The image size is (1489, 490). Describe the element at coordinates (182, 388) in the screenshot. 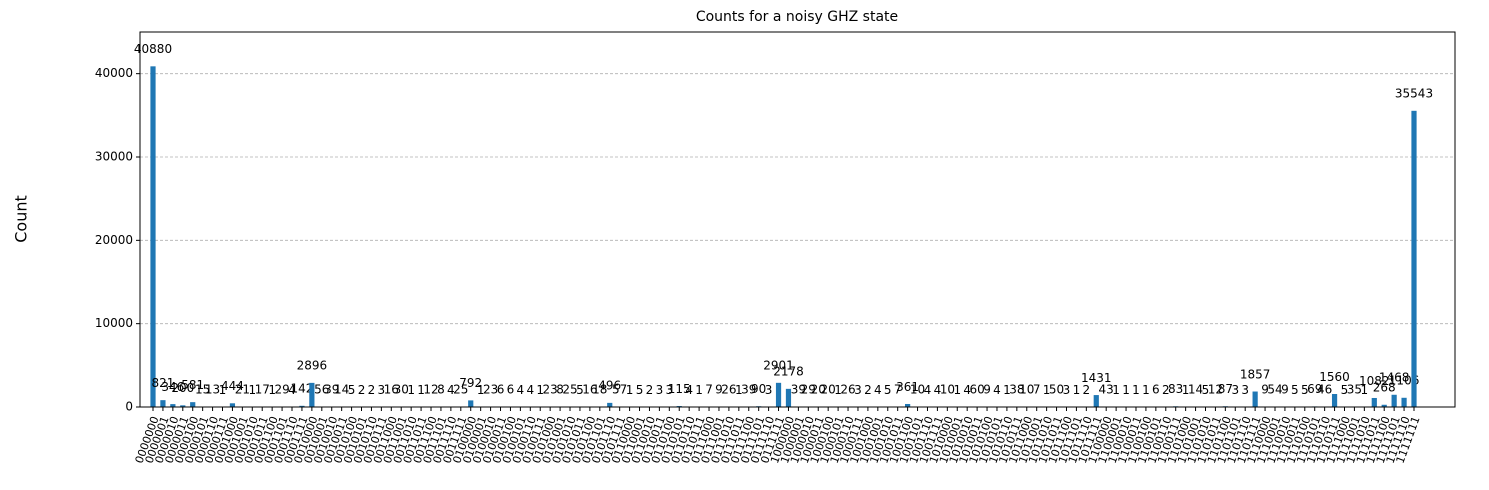

I see `value-label: 200` at that location.